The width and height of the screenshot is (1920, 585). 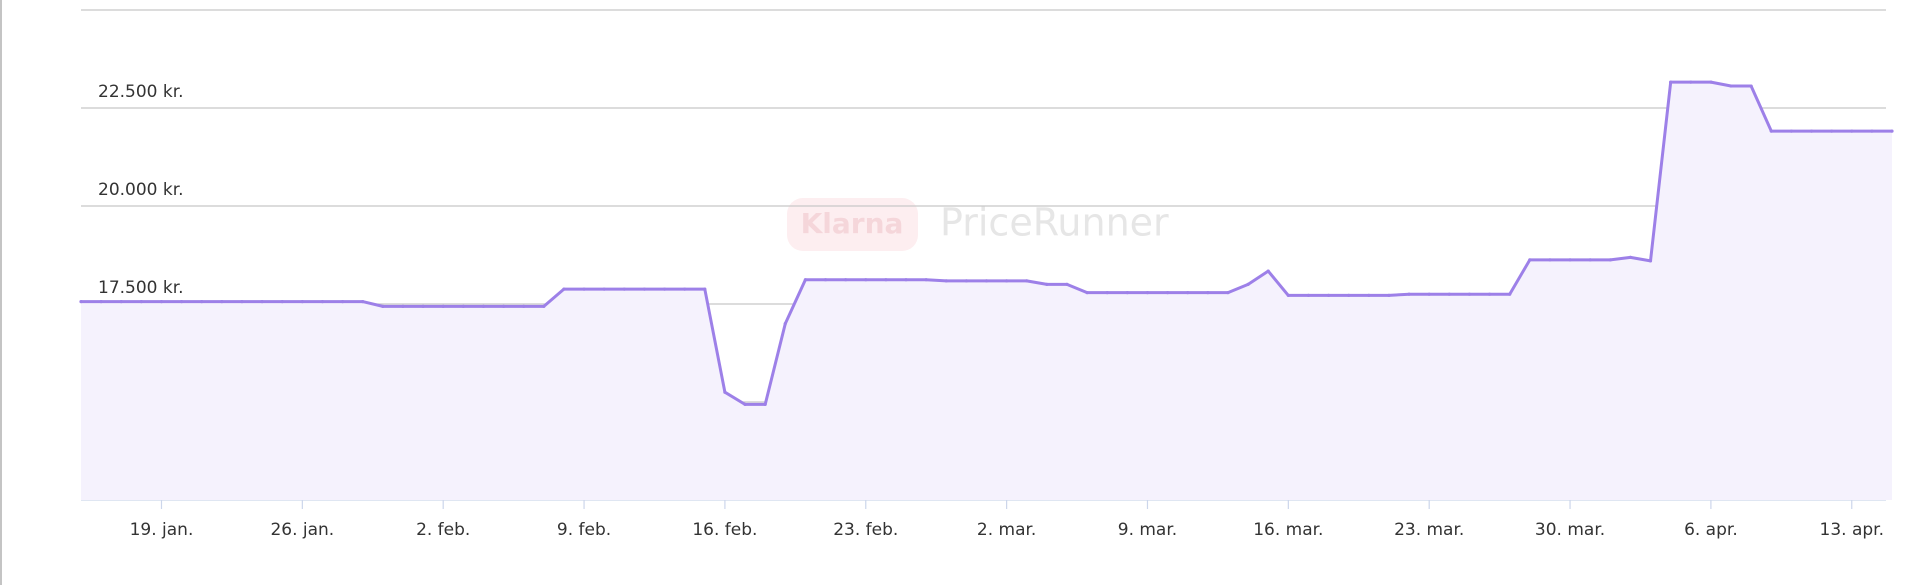 I want to click on x-tick-label: 26. jan., so click(x=302, y=530).